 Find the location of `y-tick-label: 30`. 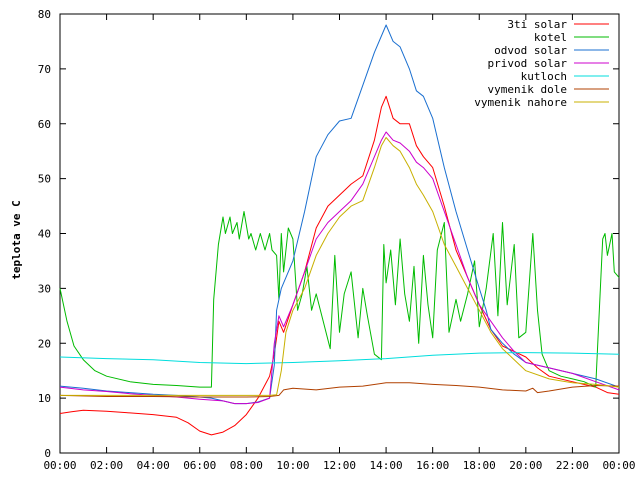

y-tick-label: 30 is located at coordinates (44, 288).